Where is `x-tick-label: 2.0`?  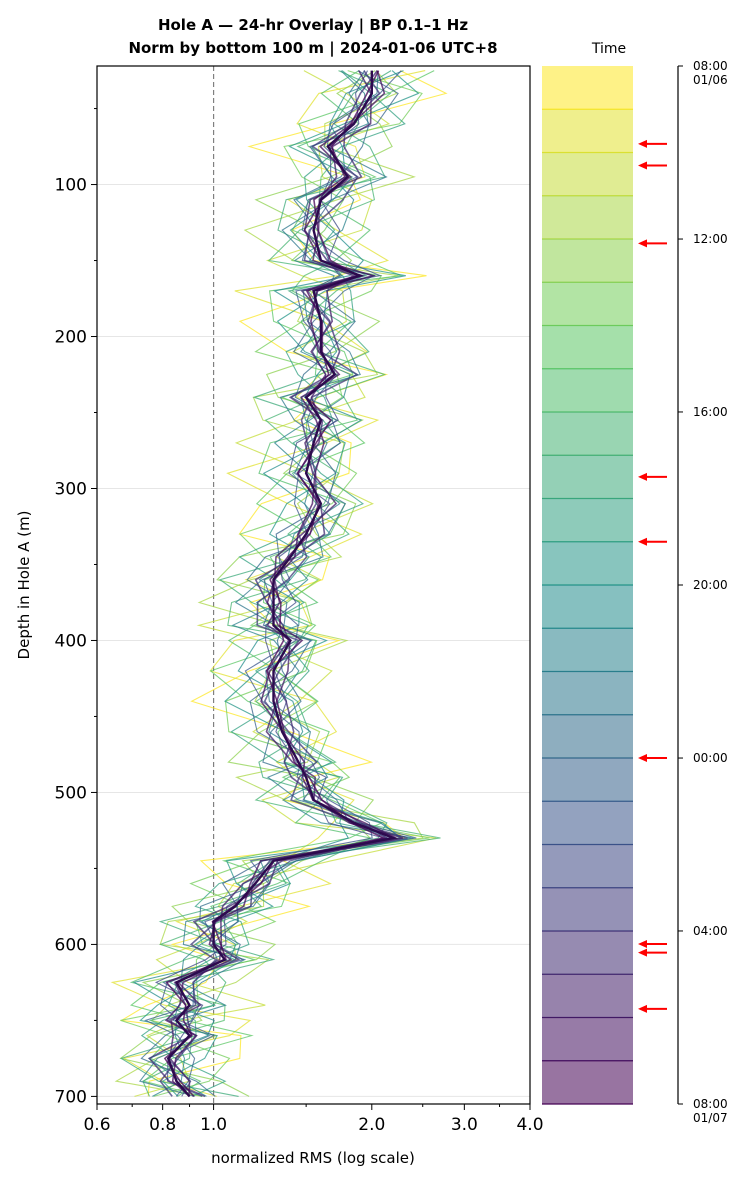
x-tick-label: 2.0 is located at coordinates (371, 1125).